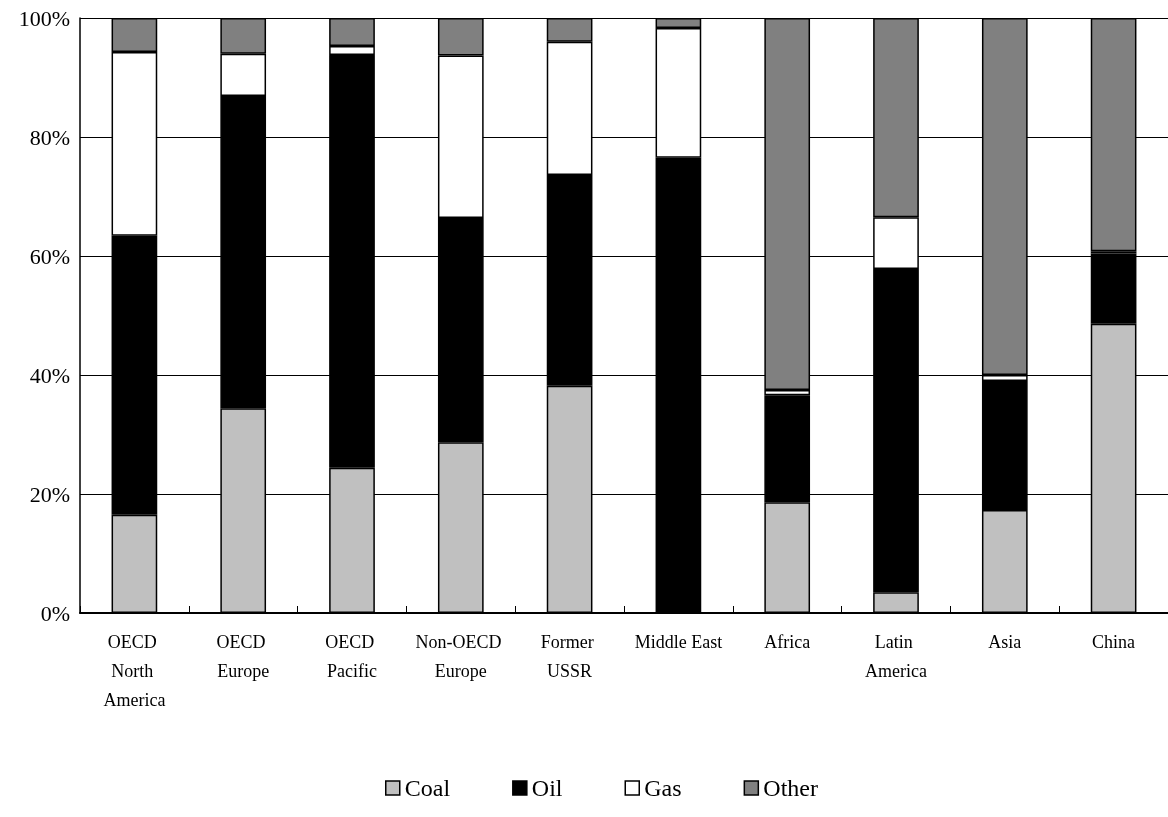 The image size is (1168, 817). What do you see at coordinates (663, 788) in the screenshot?
I see `legend-label: Gas` at bounding box center [663, 788].